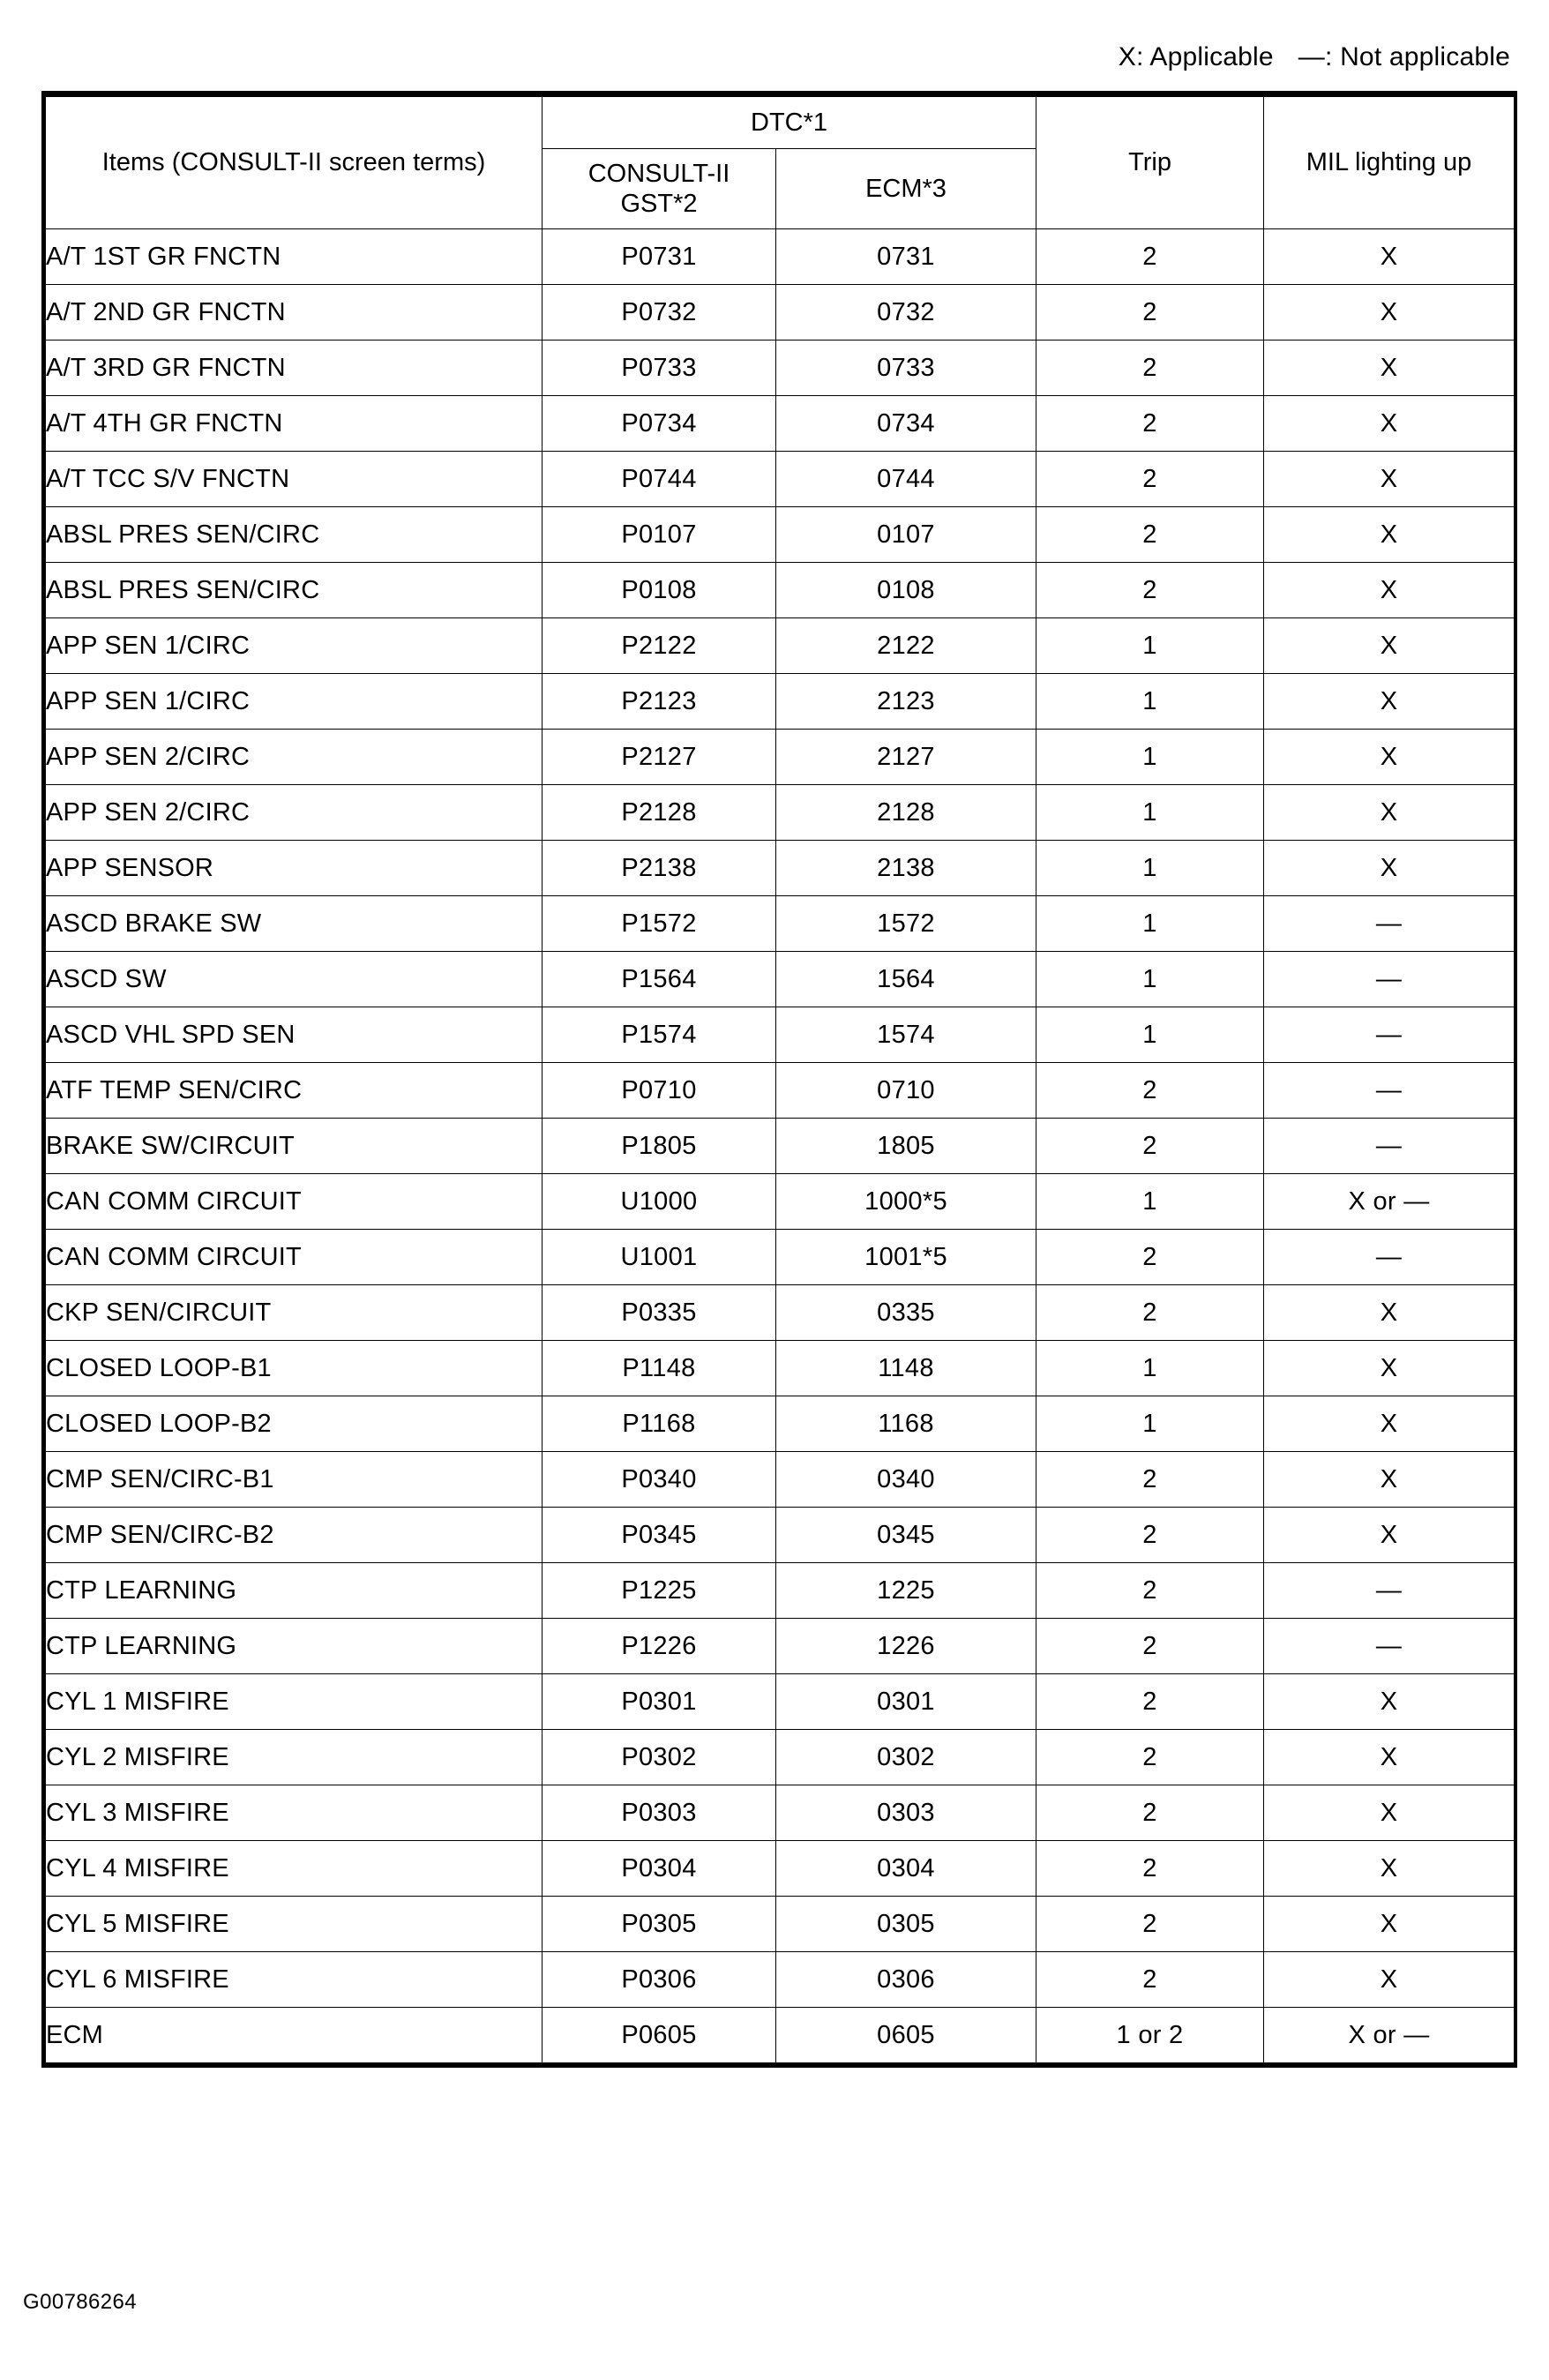  I want to click on table-row: APP SEN 2/CIRC P2127 2127 1 X, so click(780, 757).